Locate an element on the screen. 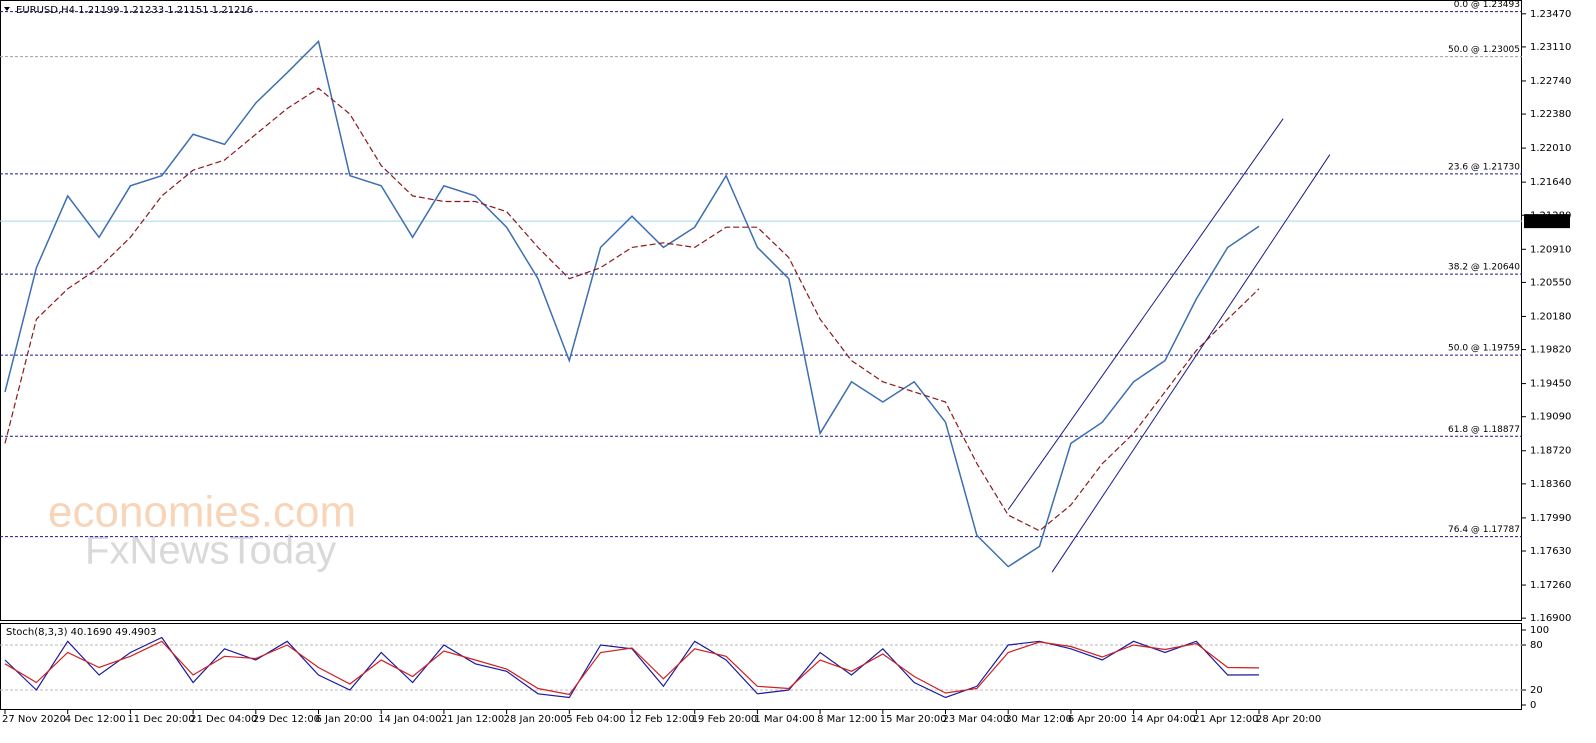  x-tick-label: 28 Apr 20:00 is located at coordinates (1288, 719).